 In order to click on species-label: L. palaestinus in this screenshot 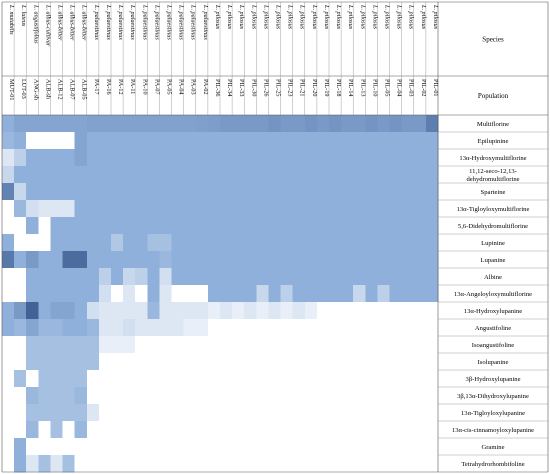, I will do `click(169, 22)`.